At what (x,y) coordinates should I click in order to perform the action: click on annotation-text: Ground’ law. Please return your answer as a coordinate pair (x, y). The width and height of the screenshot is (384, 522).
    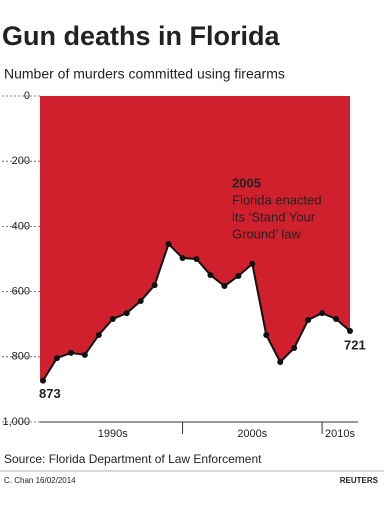
    Looking at the image, I should click on (266, 233).